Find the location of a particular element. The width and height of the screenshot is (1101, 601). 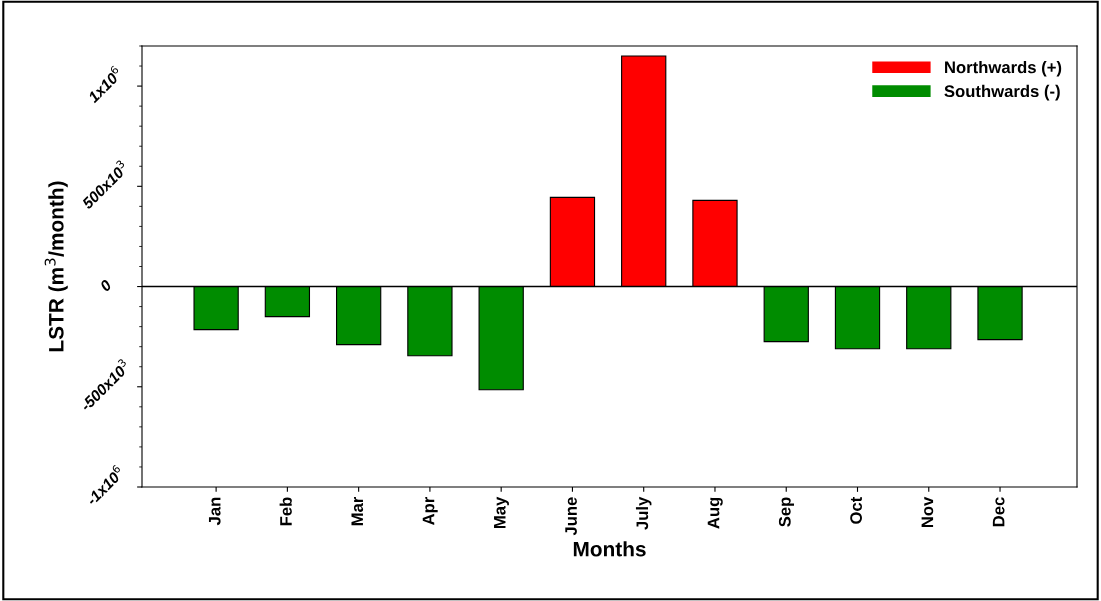

x-tick-label: Dec is located at coordinates (998, 512).